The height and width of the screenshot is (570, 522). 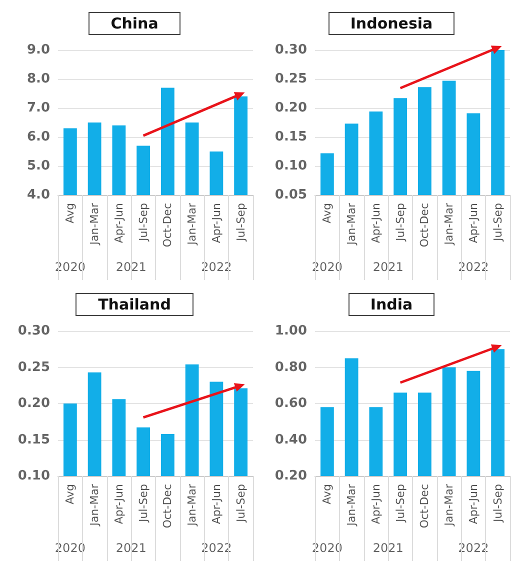 What do you see at coordinates (391, 305) in the screenshot?
I see `chart-title: India` at bounding box center [391, 305].